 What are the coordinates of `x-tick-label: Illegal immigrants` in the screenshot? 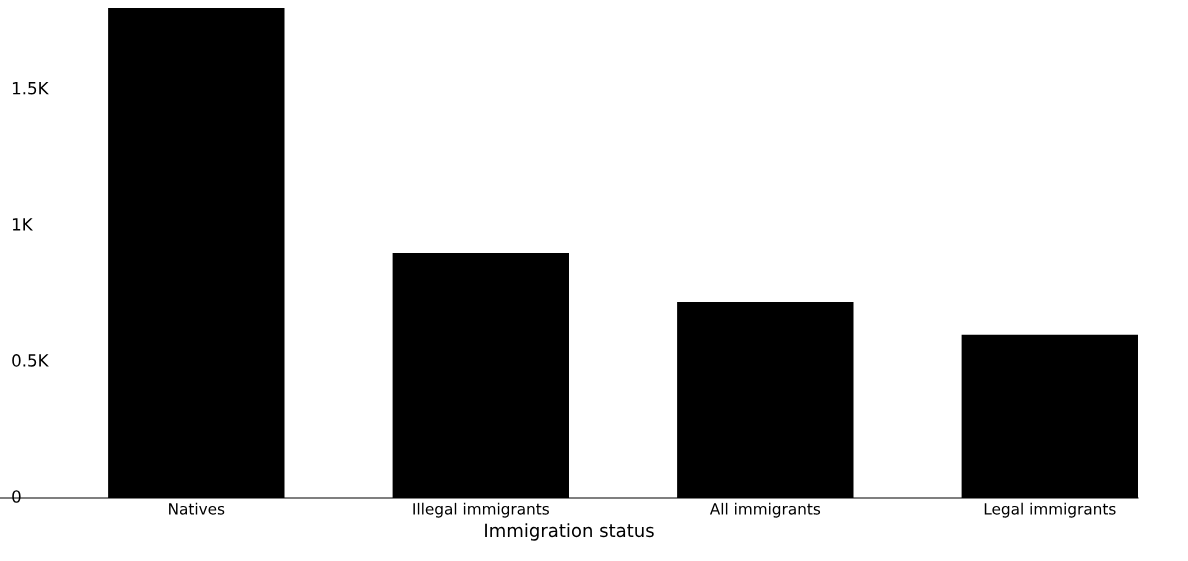 It's located at (481, 510).